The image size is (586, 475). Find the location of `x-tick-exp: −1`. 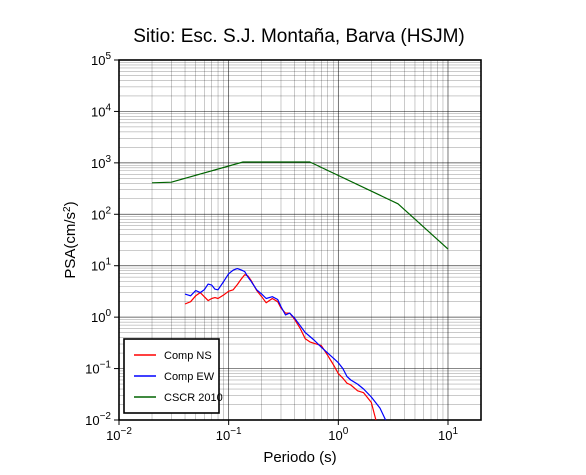

x-tick-exp: −1 is located at coordinates (236, 431).